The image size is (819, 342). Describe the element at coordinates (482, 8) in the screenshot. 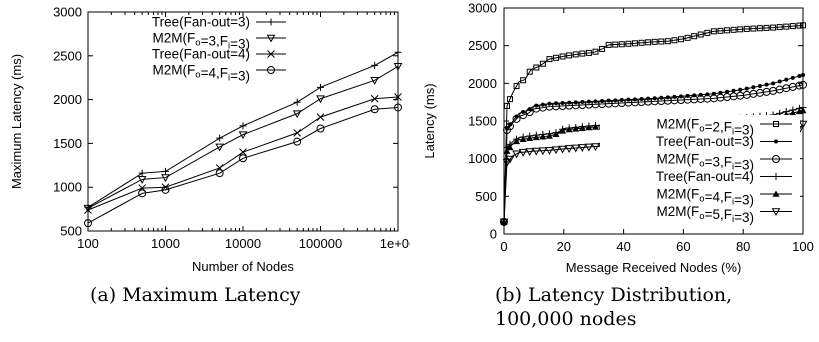

I see `y-tick-label: 3000` at that location.